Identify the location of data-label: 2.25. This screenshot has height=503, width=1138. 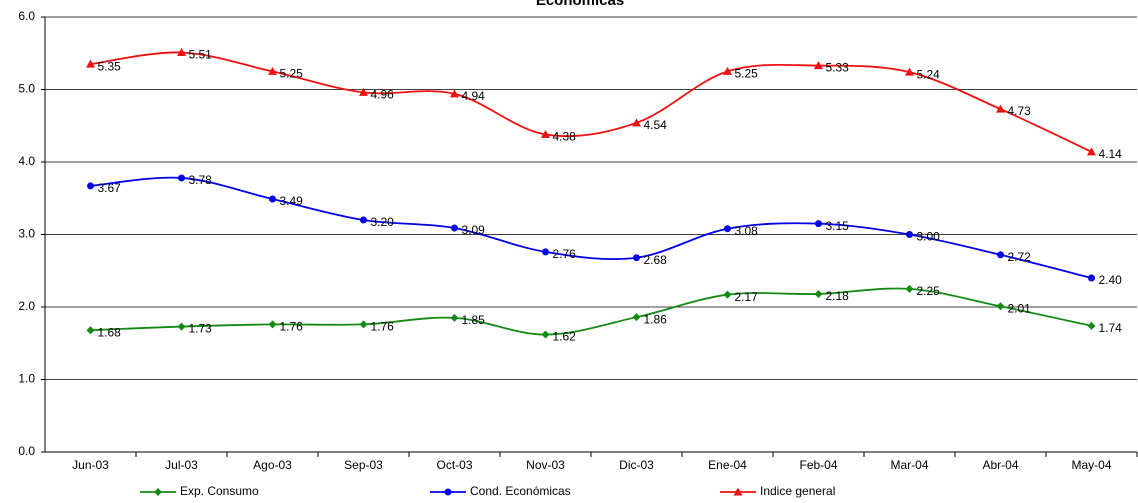
(929, 291).